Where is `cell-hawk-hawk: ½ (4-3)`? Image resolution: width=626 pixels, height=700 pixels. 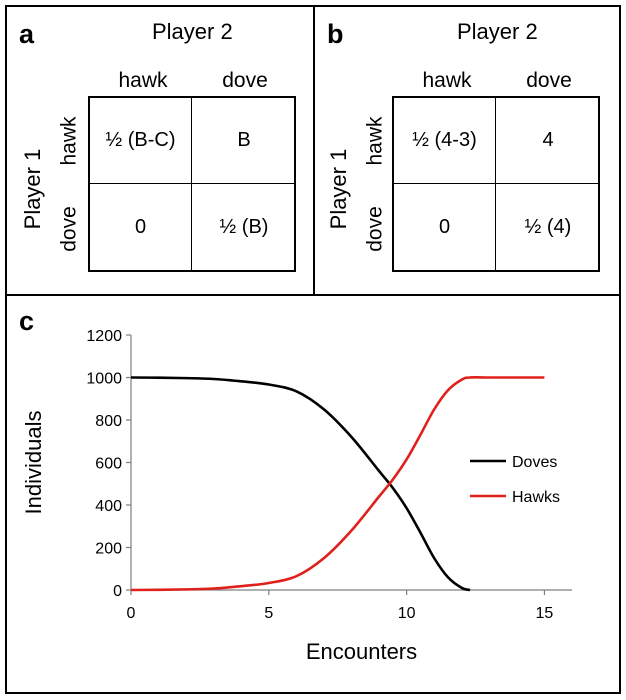
cell-hawk-hawk: ½ (4-3) is located at coordinates (445, 141).